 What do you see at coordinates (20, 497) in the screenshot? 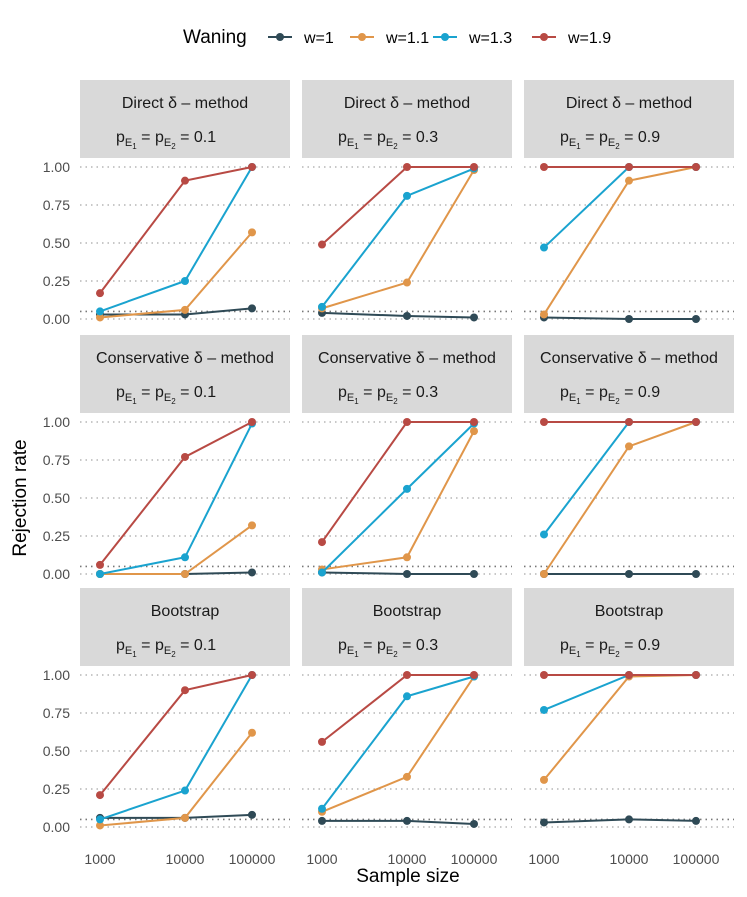
I see `y-axis-label: Rejection rate` at bounding box center [20, 497].